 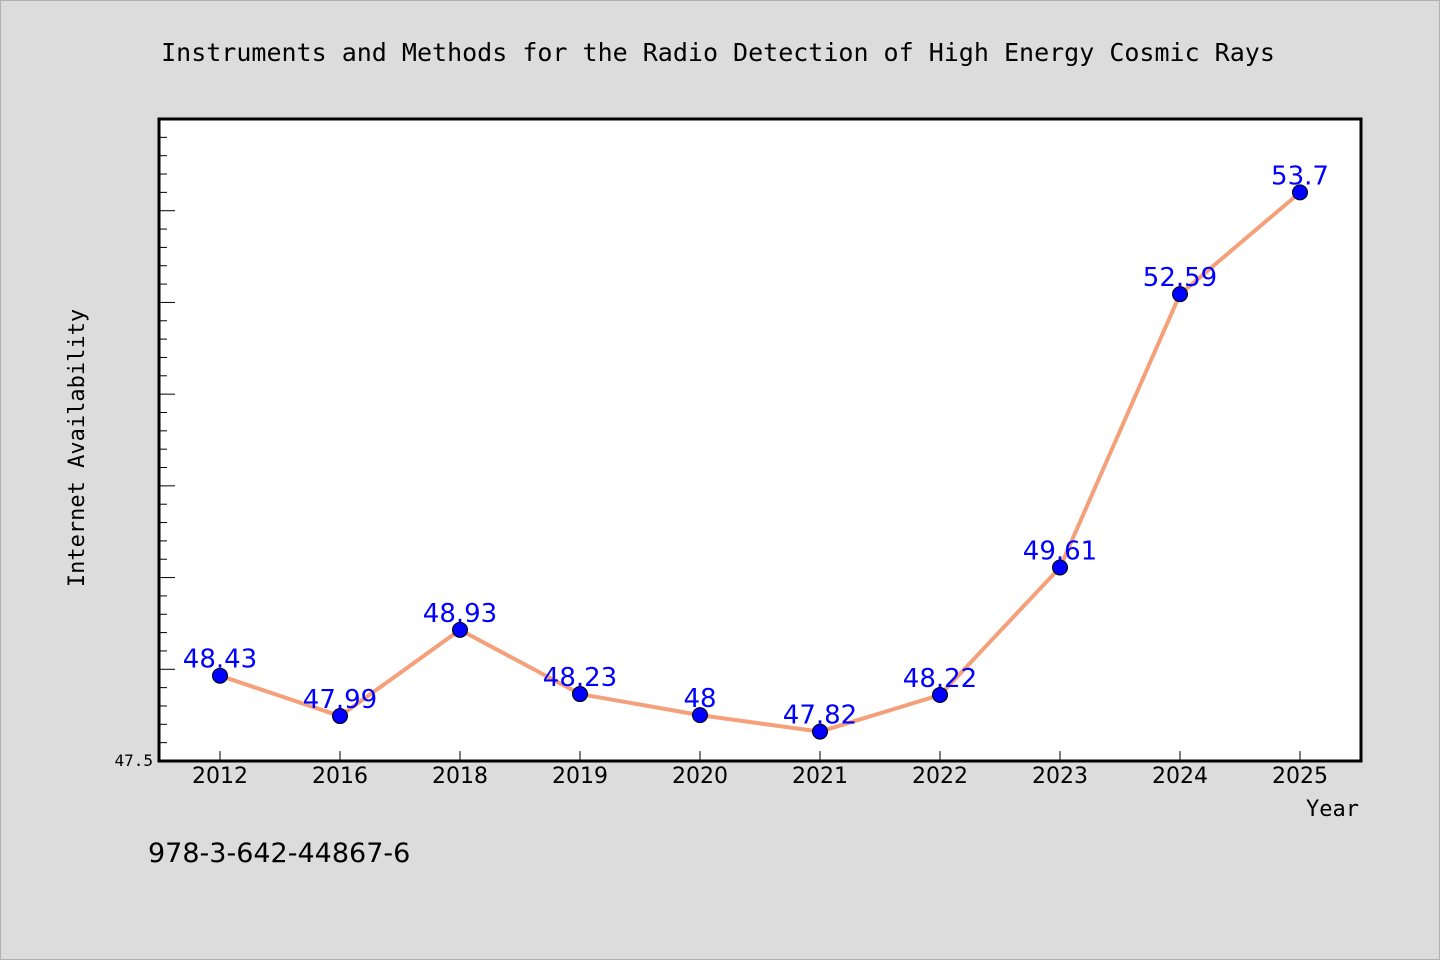 What do you see at coordinates (699, 699) in the screenshot?
I see `data-label: 48` at bounding box center [699, 699].